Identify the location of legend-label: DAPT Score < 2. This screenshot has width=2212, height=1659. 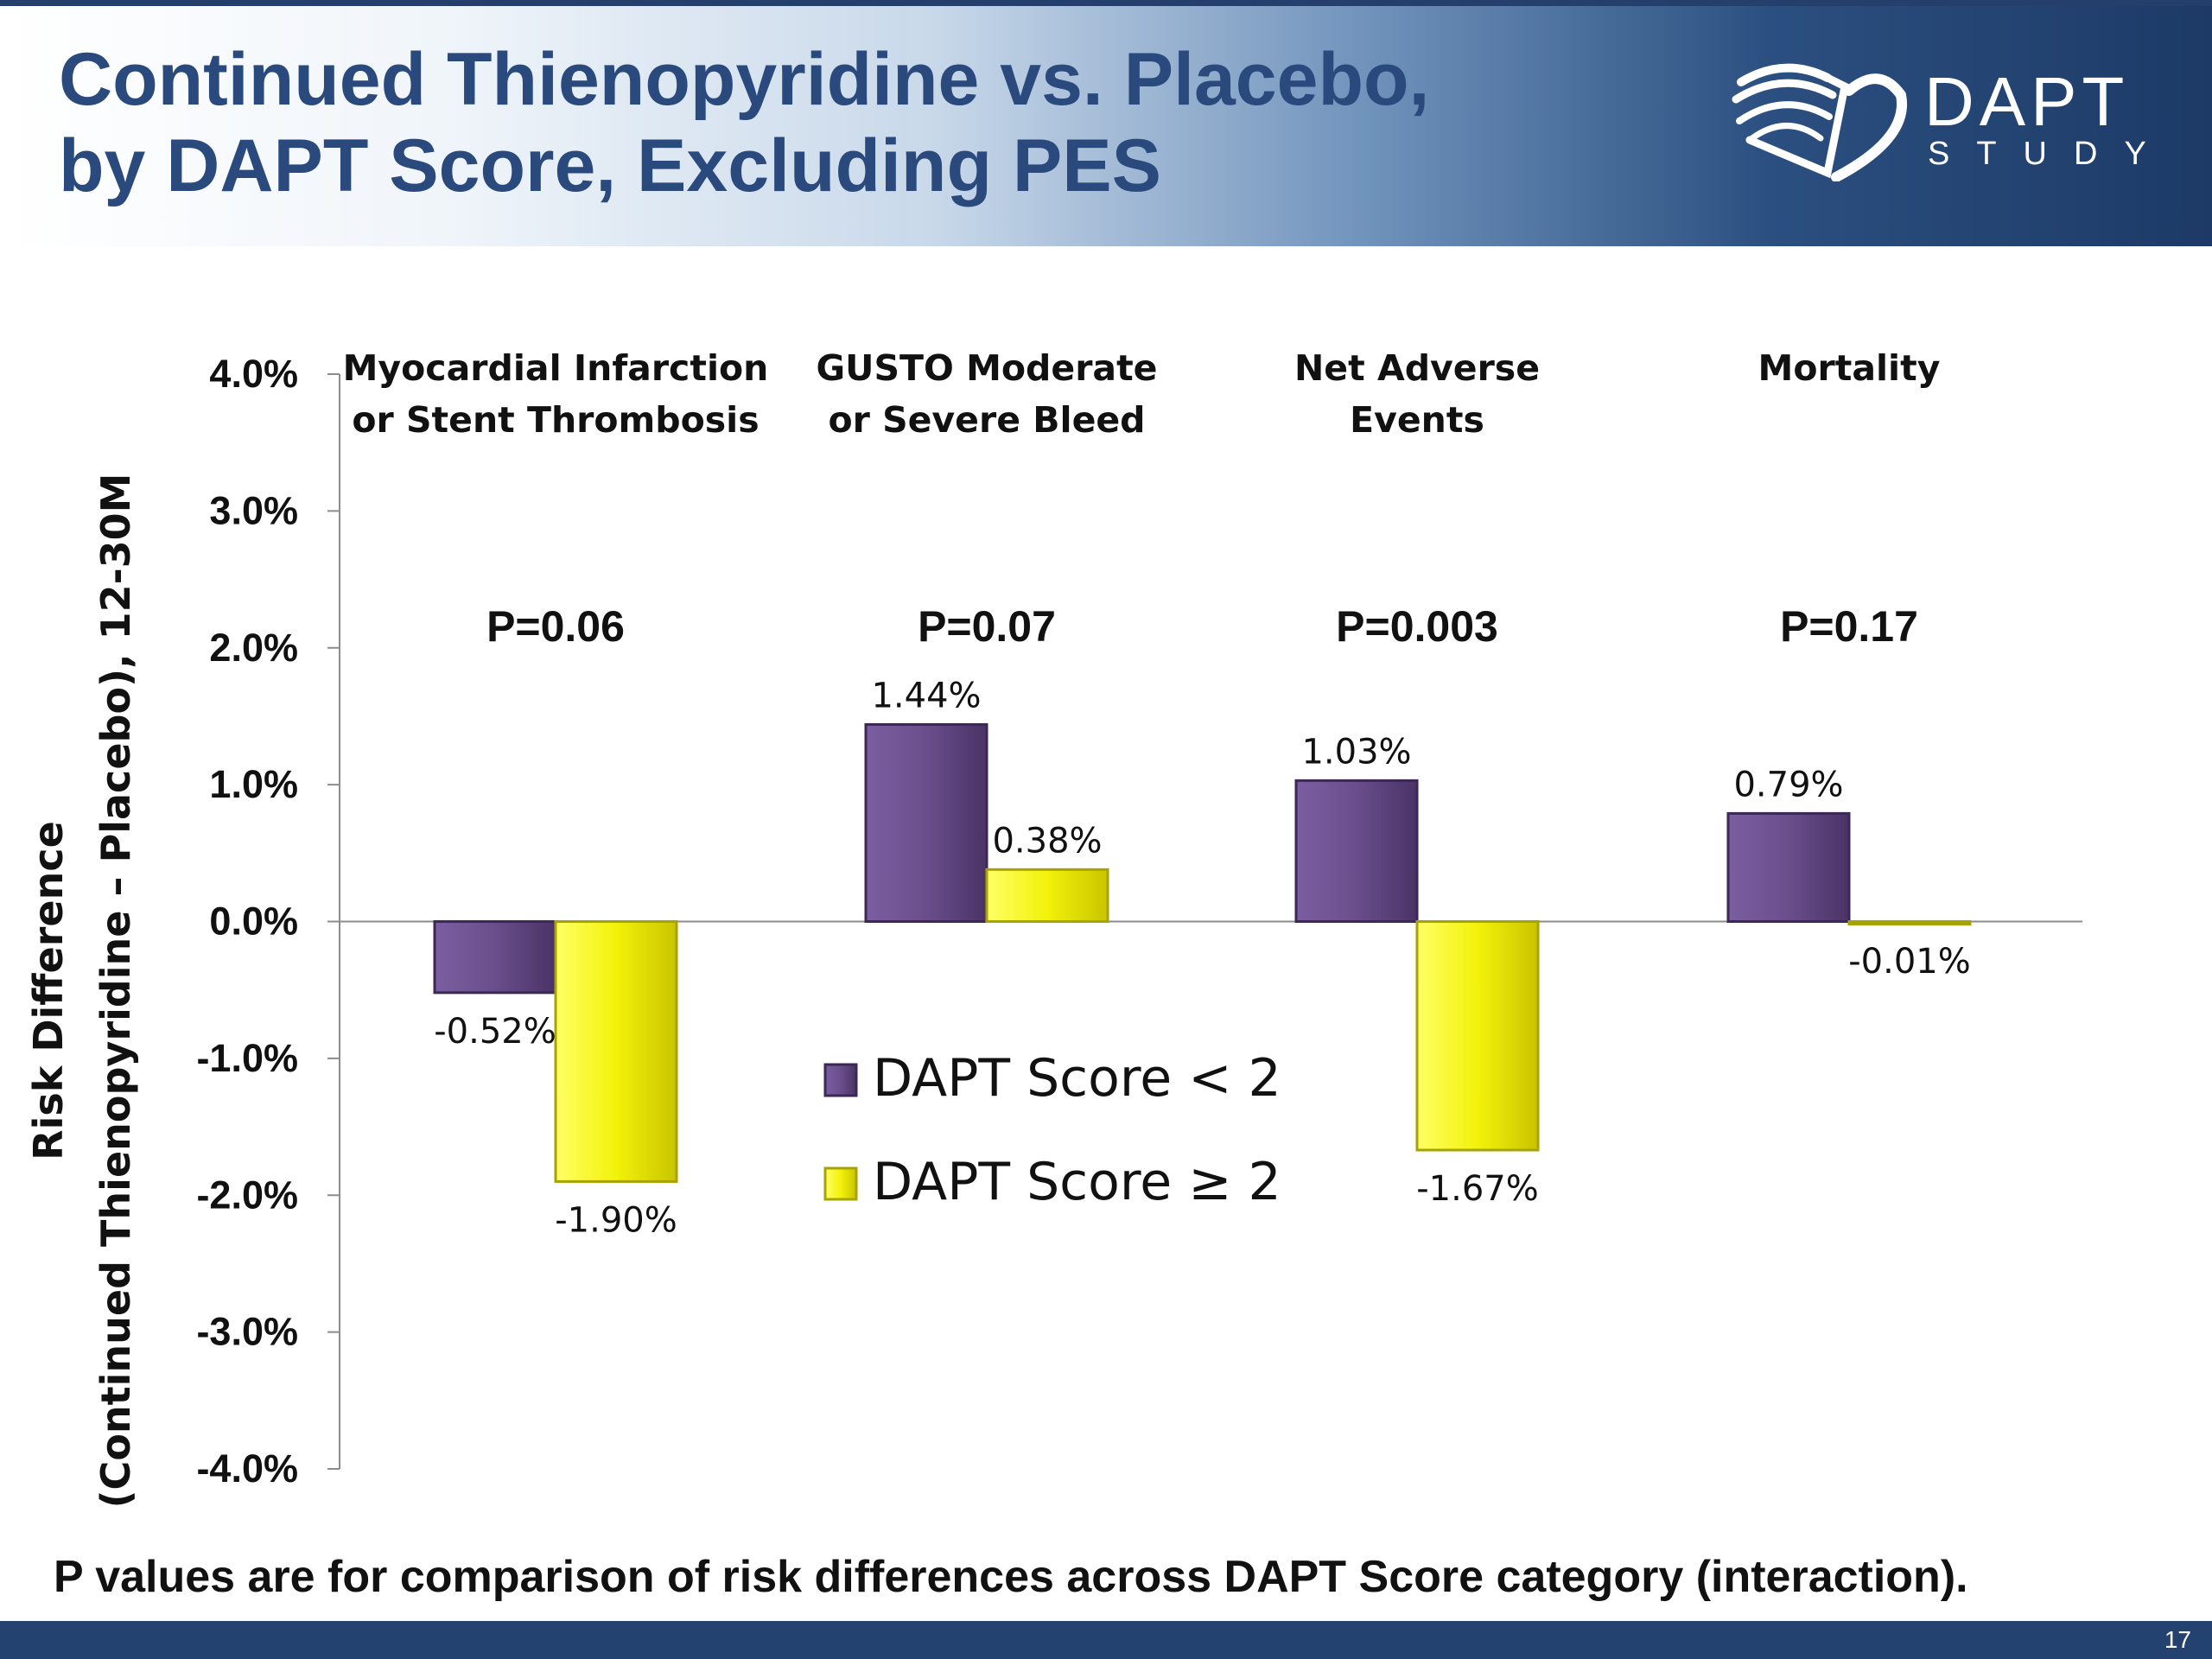
(1077, 1078).